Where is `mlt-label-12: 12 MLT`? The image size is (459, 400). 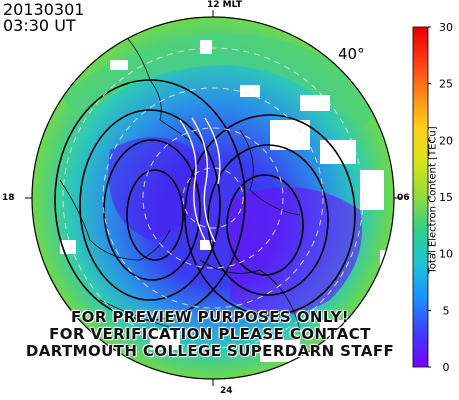
mlt-label-12: 12 MLT is located at coordinates (224, 5).